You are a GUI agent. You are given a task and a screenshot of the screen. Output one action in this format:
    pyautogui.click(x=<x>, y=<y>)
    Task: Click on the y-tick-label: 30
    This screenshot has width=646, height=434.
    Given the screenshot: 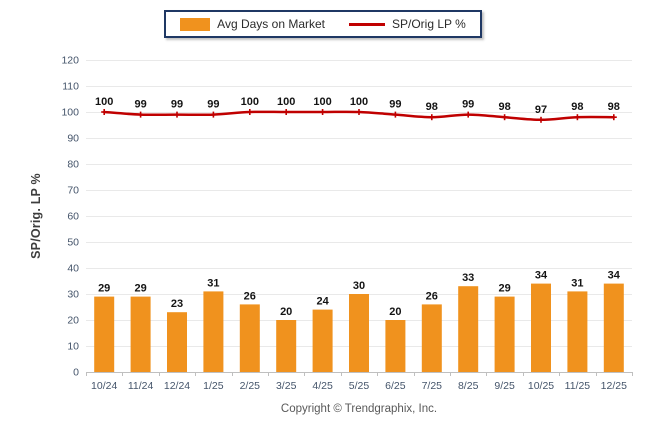 What is the action you would take?
    pyautogui.click(x=73, y=295)
    